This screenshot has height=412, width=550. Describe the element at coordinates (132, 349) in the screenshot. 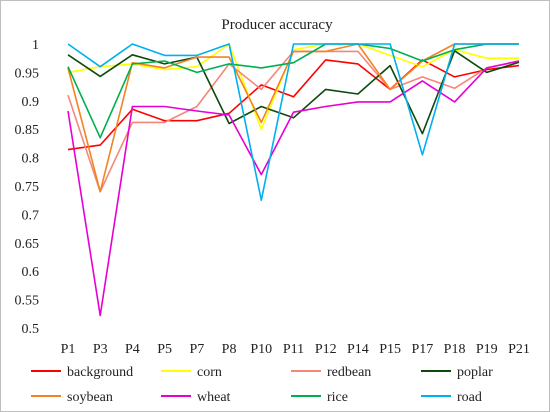

I see `x-tick-label: P4` at that location.